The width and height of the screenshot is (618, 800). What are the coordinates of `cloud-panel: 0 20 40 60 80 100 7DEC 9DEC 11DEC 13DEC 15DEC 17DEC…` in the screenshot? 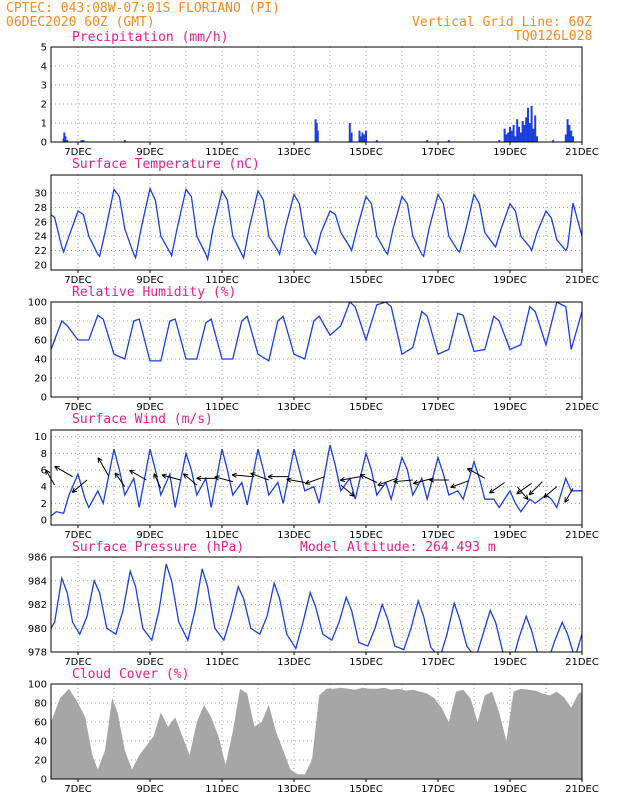 It's located at (313, 738).